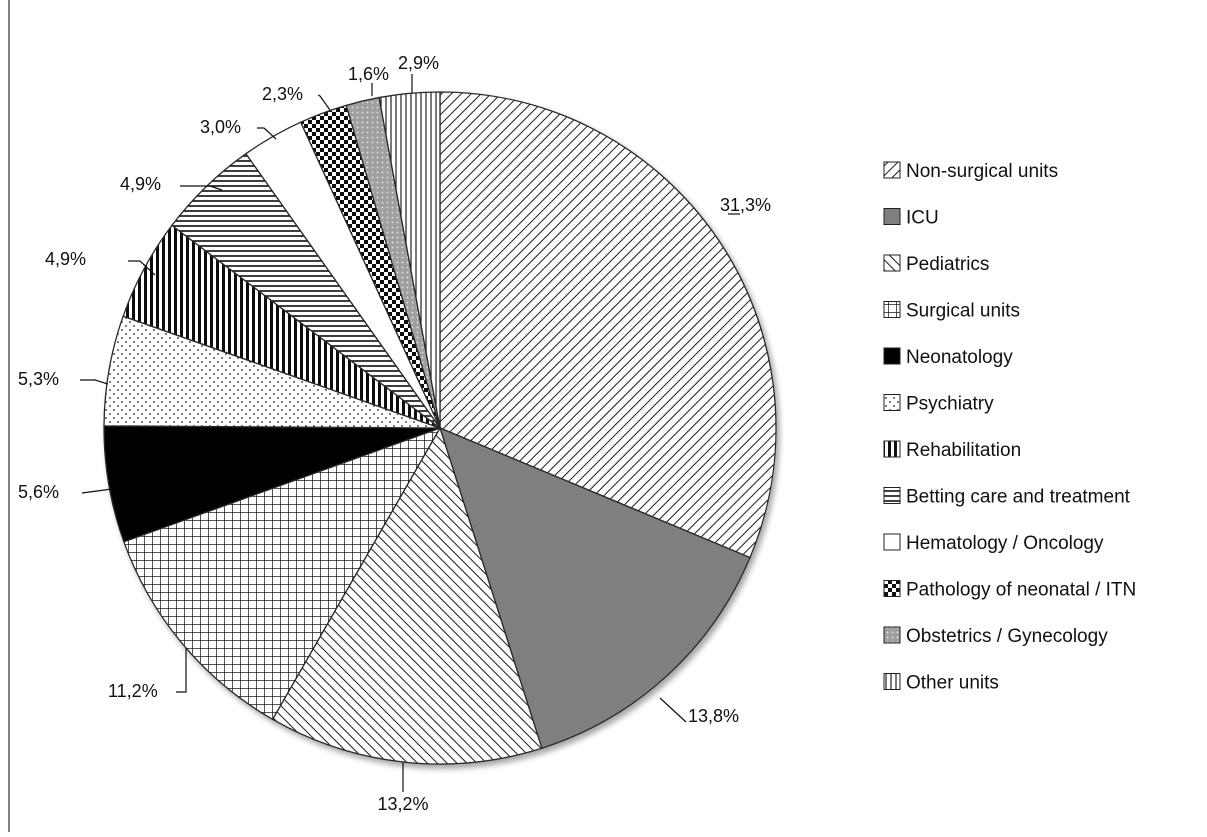 Image resolution: width=1207 pixels, height=837 pixels. What do you see at coordinates (952, 683) in the screenshot?
I see `legend-label-other-units: Other units` at bounding box center [952, 683].